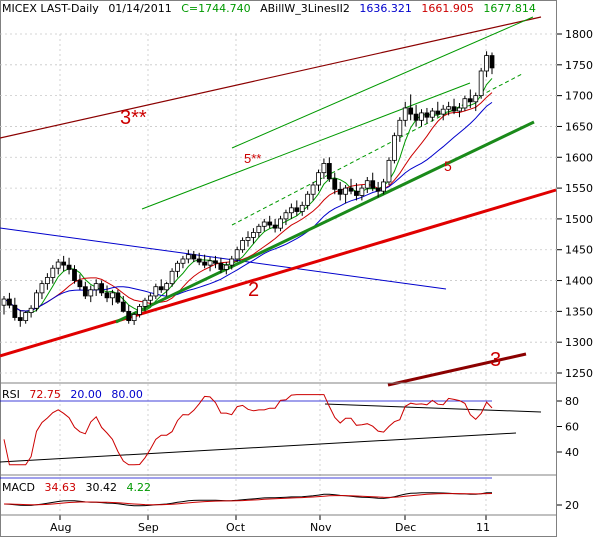  What do you see at coordinates (579, 250) in the screenshot?
I see `price-tick-label: 1450` at bounding box center [579, 250].